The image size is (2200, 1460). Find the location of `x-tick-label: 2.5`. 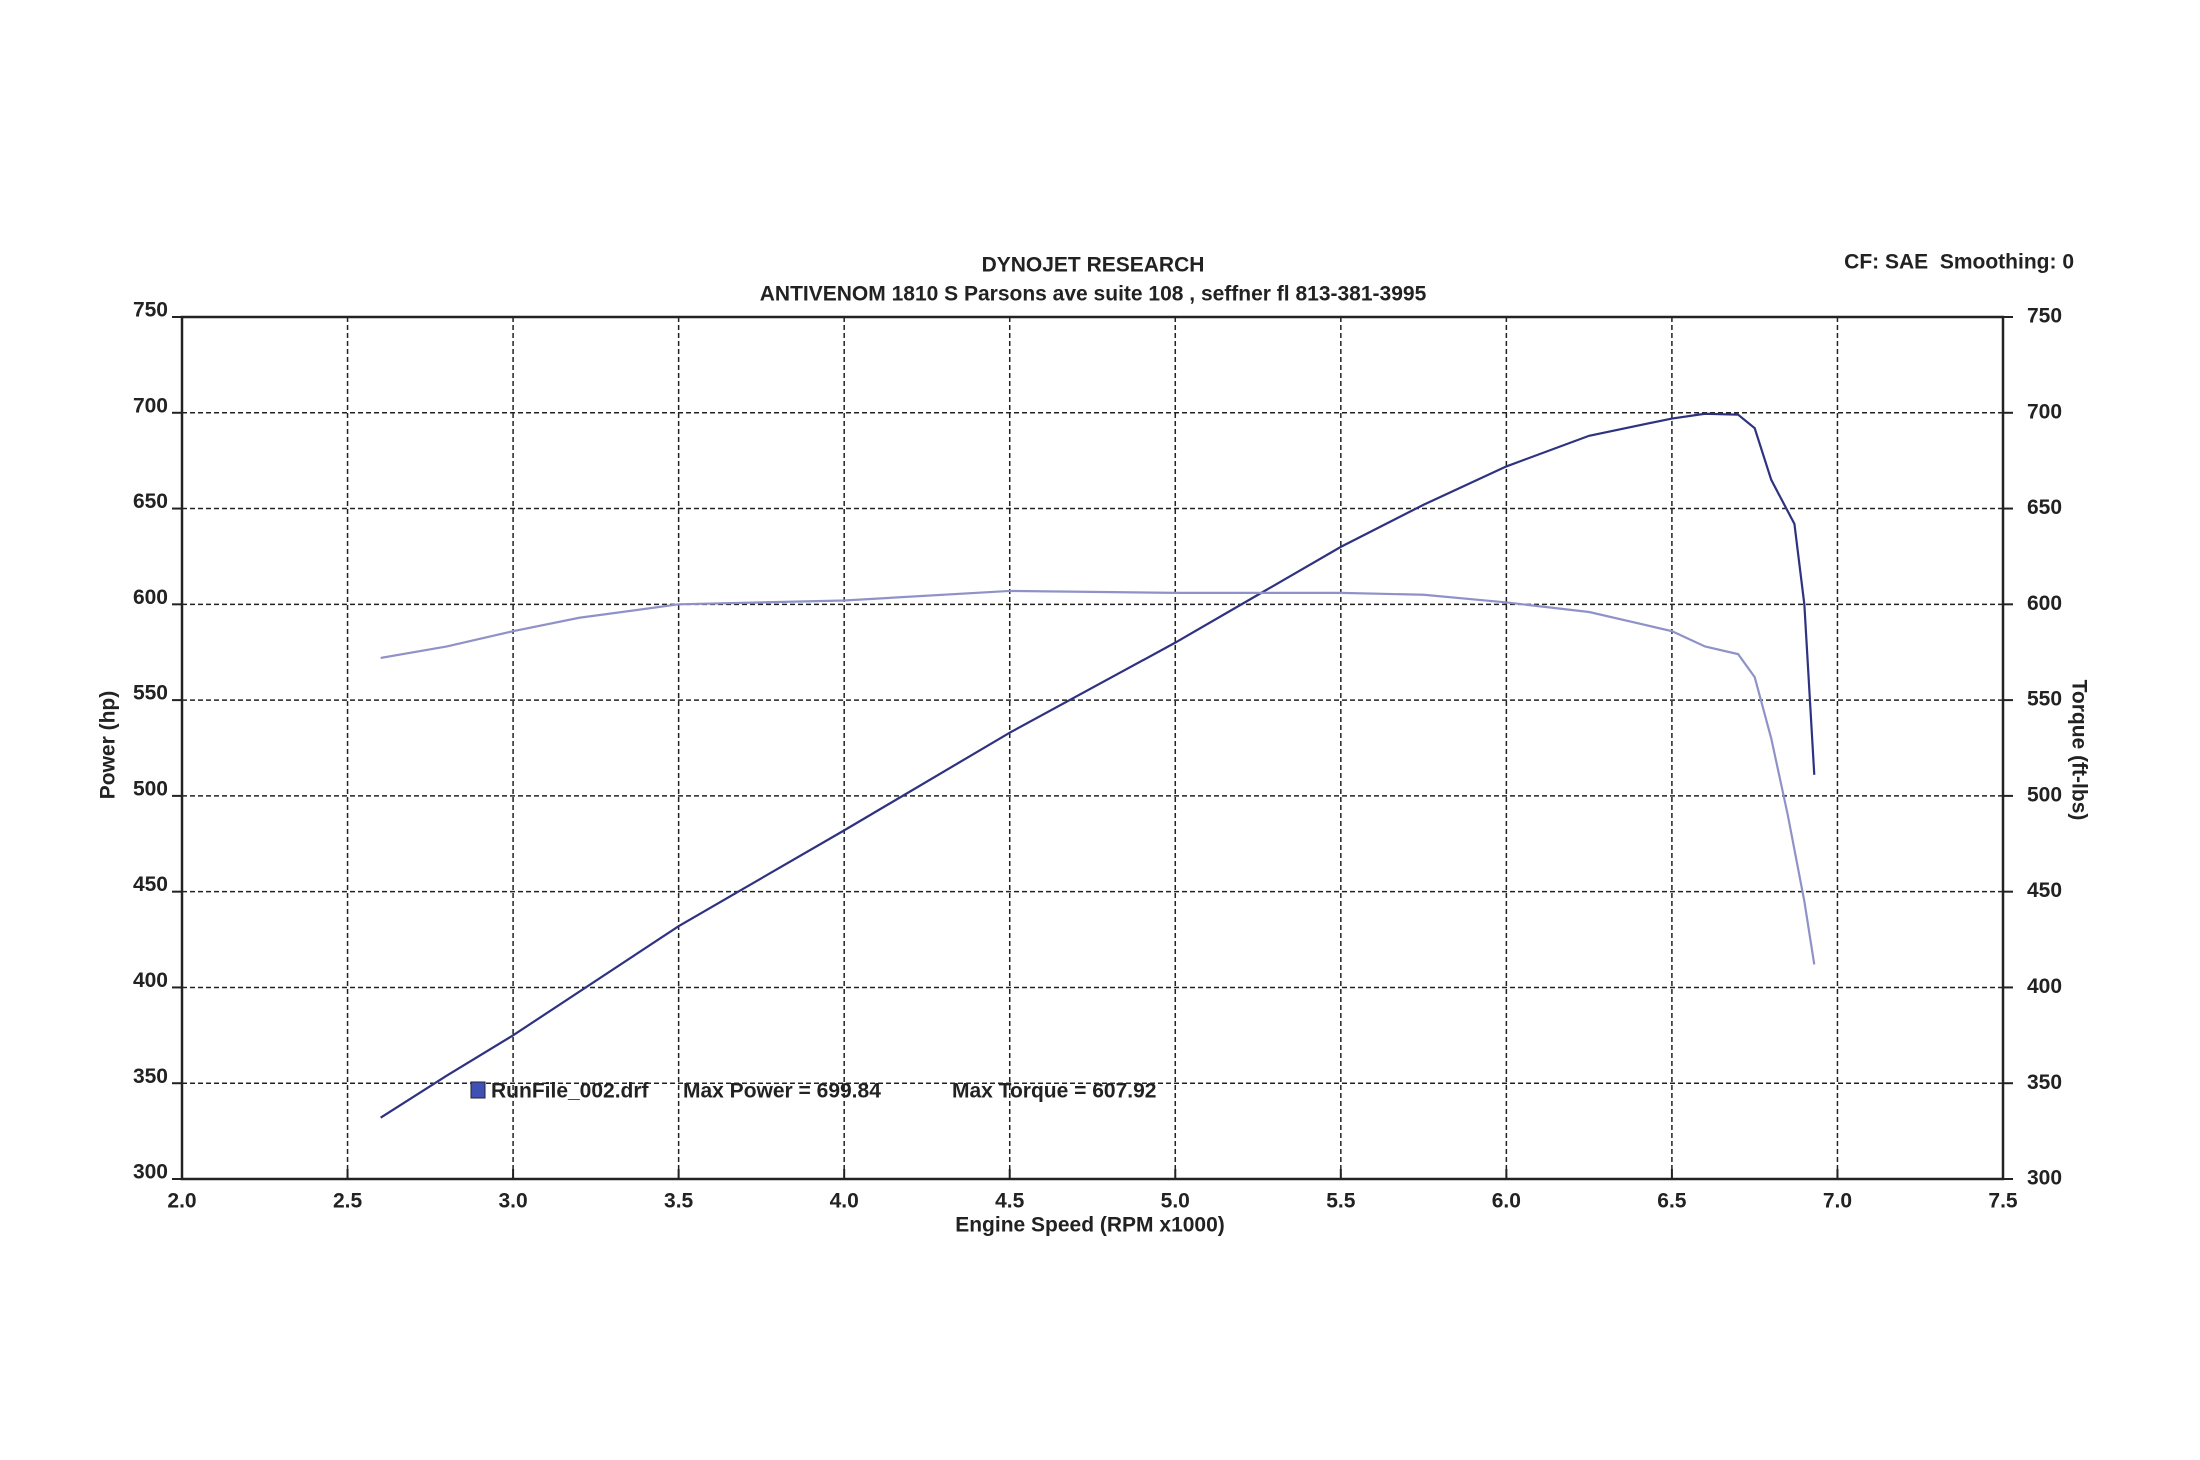

x-tick-label: 2.5 is located at coordinates (348, 1201).